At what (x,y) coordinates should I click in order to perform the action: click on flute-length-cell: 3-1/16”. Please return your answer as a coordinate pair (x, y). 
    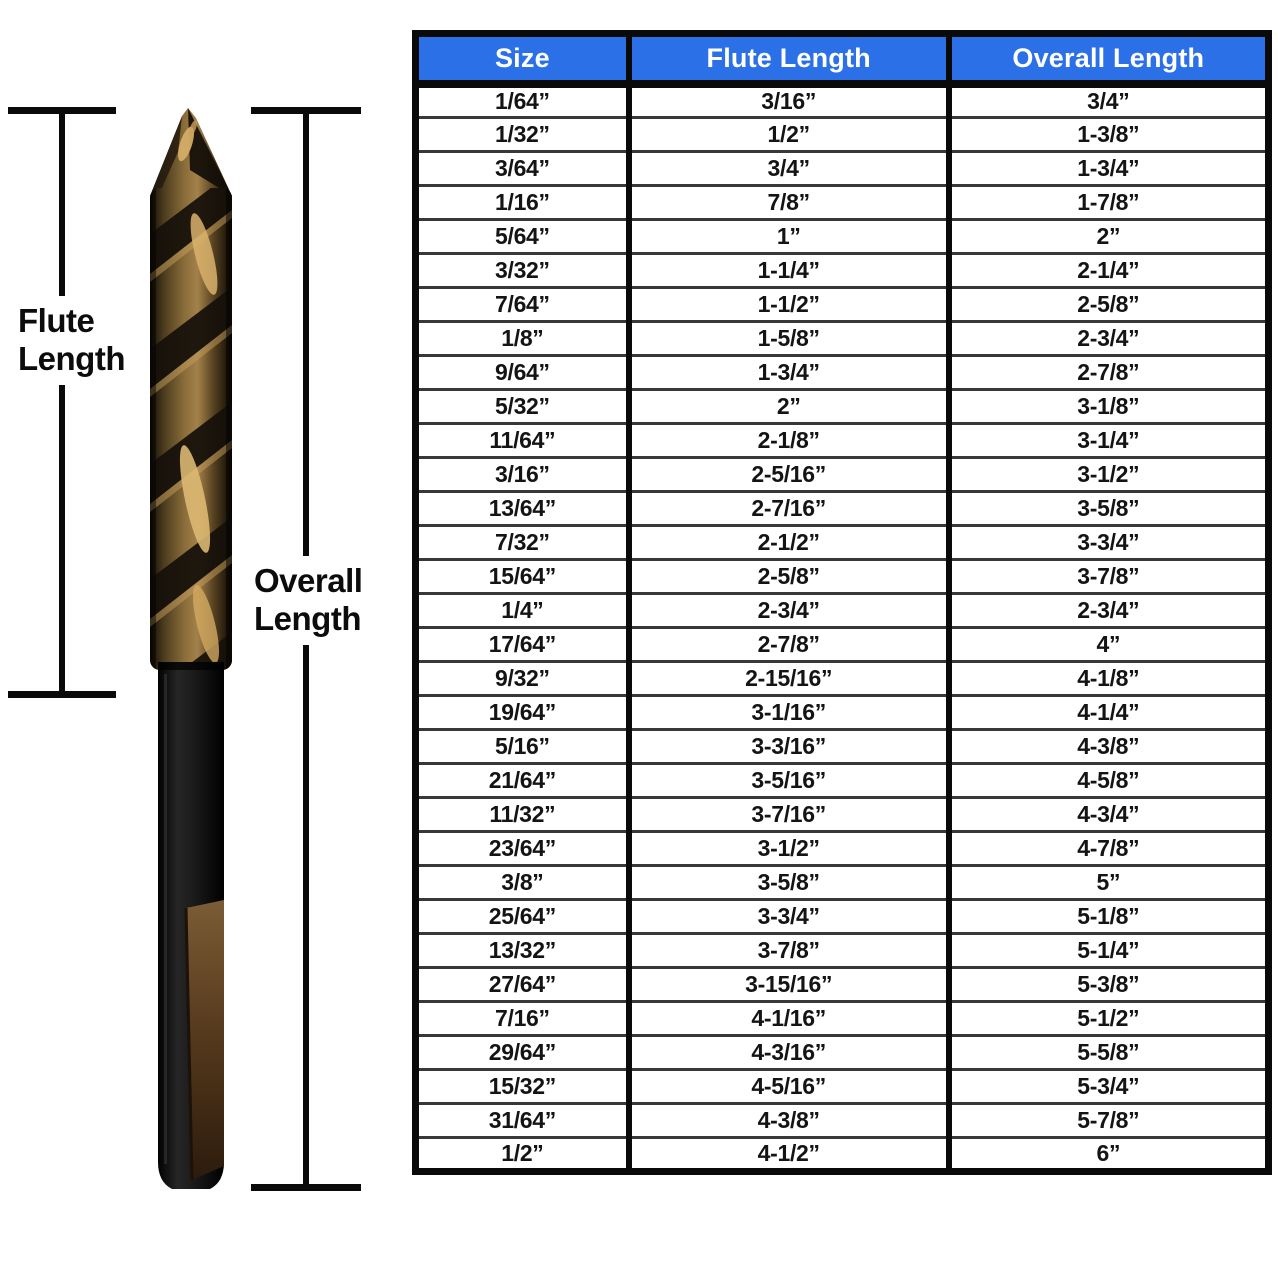
    Looking at the image, I should click on (788, 712).